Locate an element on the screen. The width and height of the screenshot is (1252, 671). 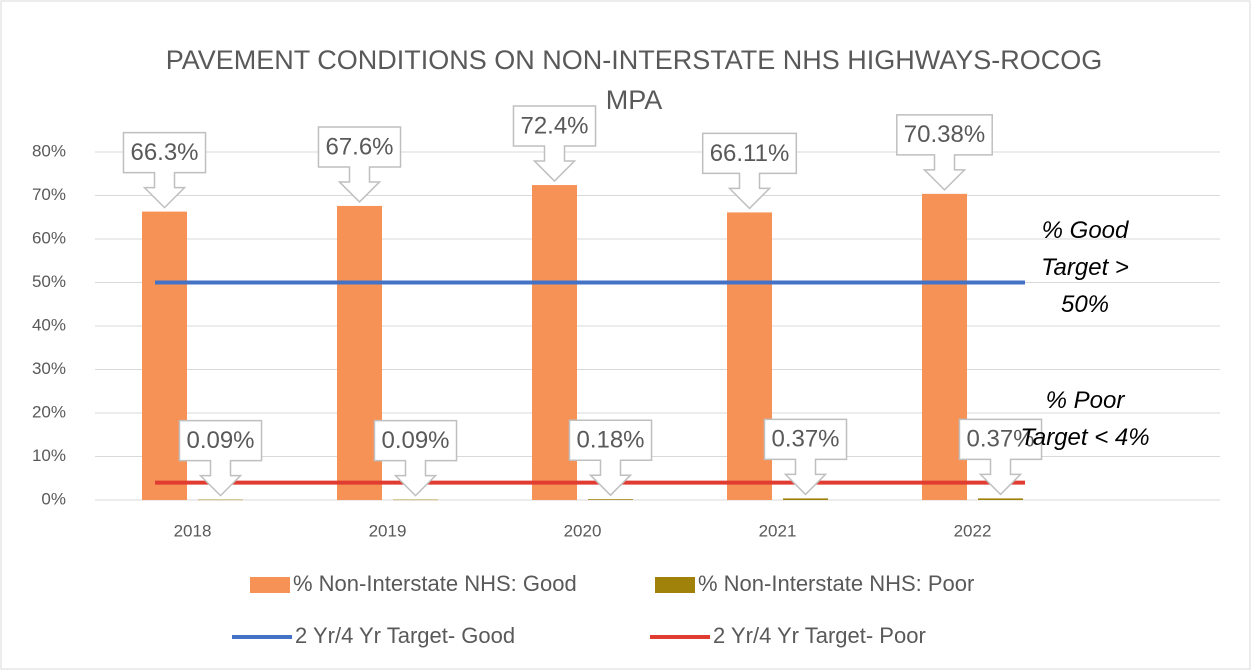
data-label: 66.3% is located at coordinates (164, 152).